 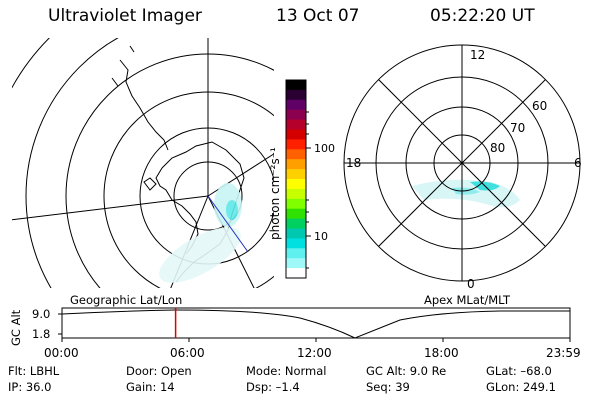 What do you see at coordinates (286, 371) in the screenshot?
I see `status-mode: Mode: Normal` at bounding box center [286, 371].